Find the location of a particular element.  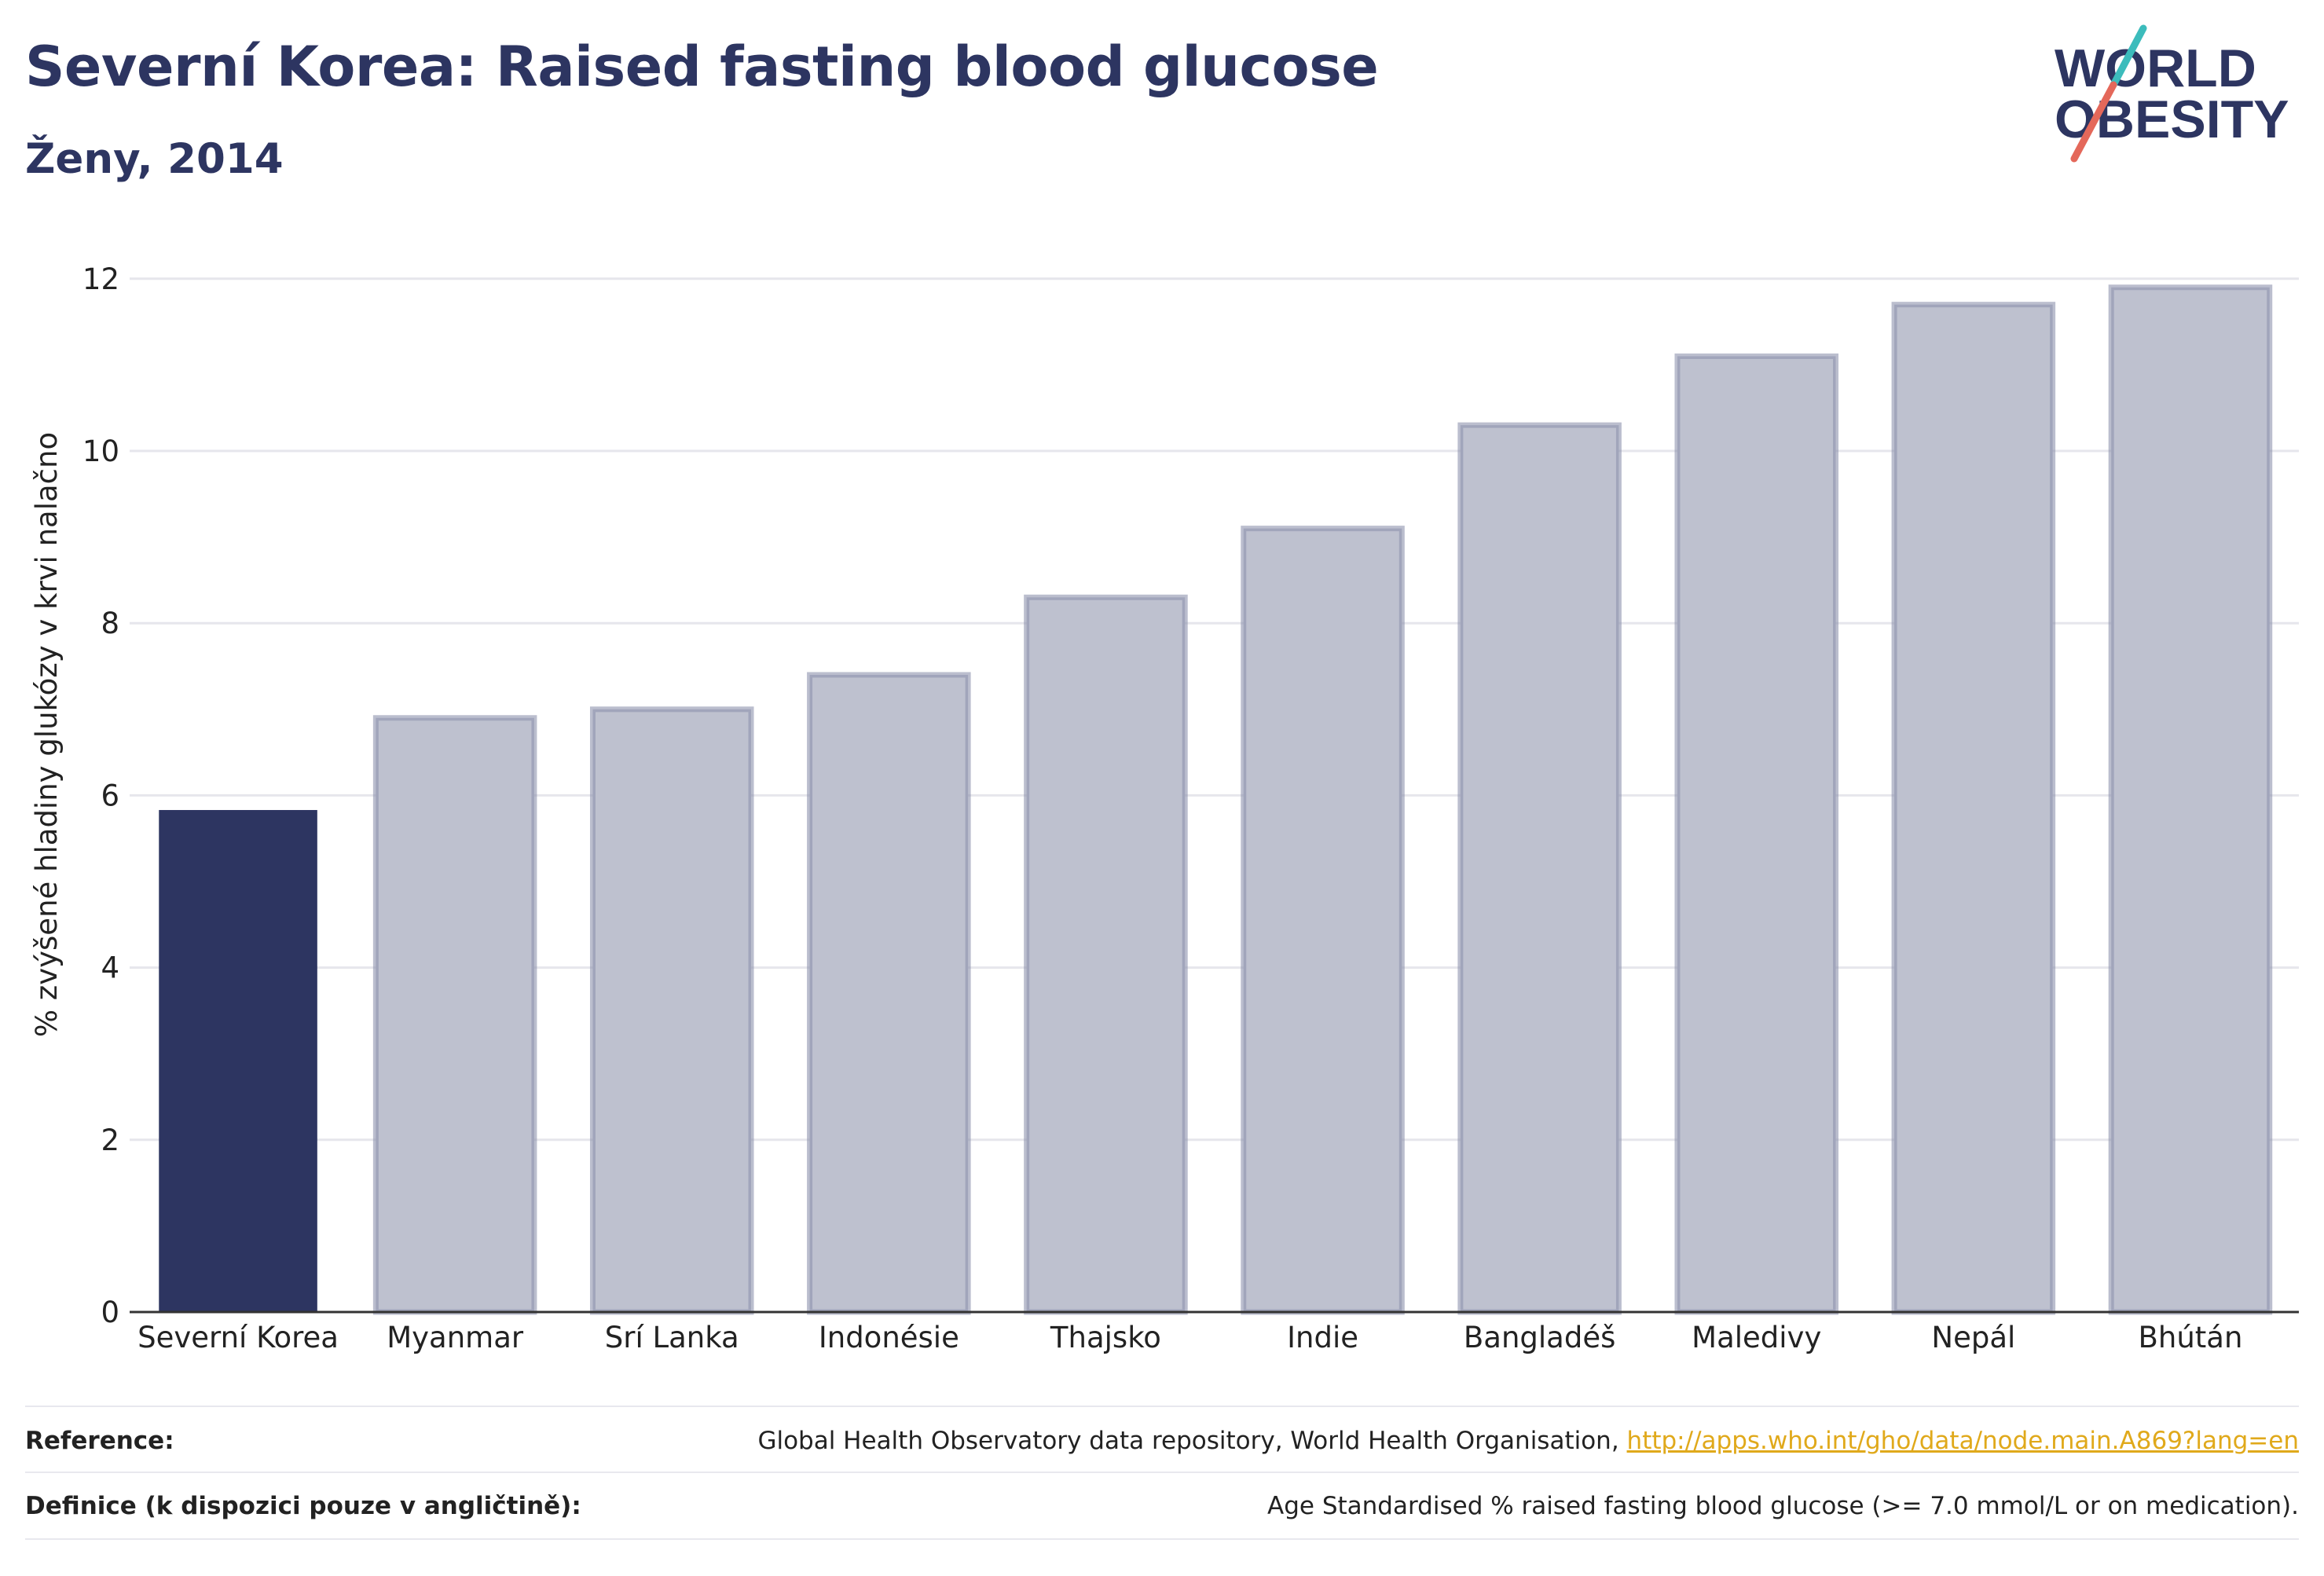

y-tick-label: 10 is located at coordinates (100, 451).